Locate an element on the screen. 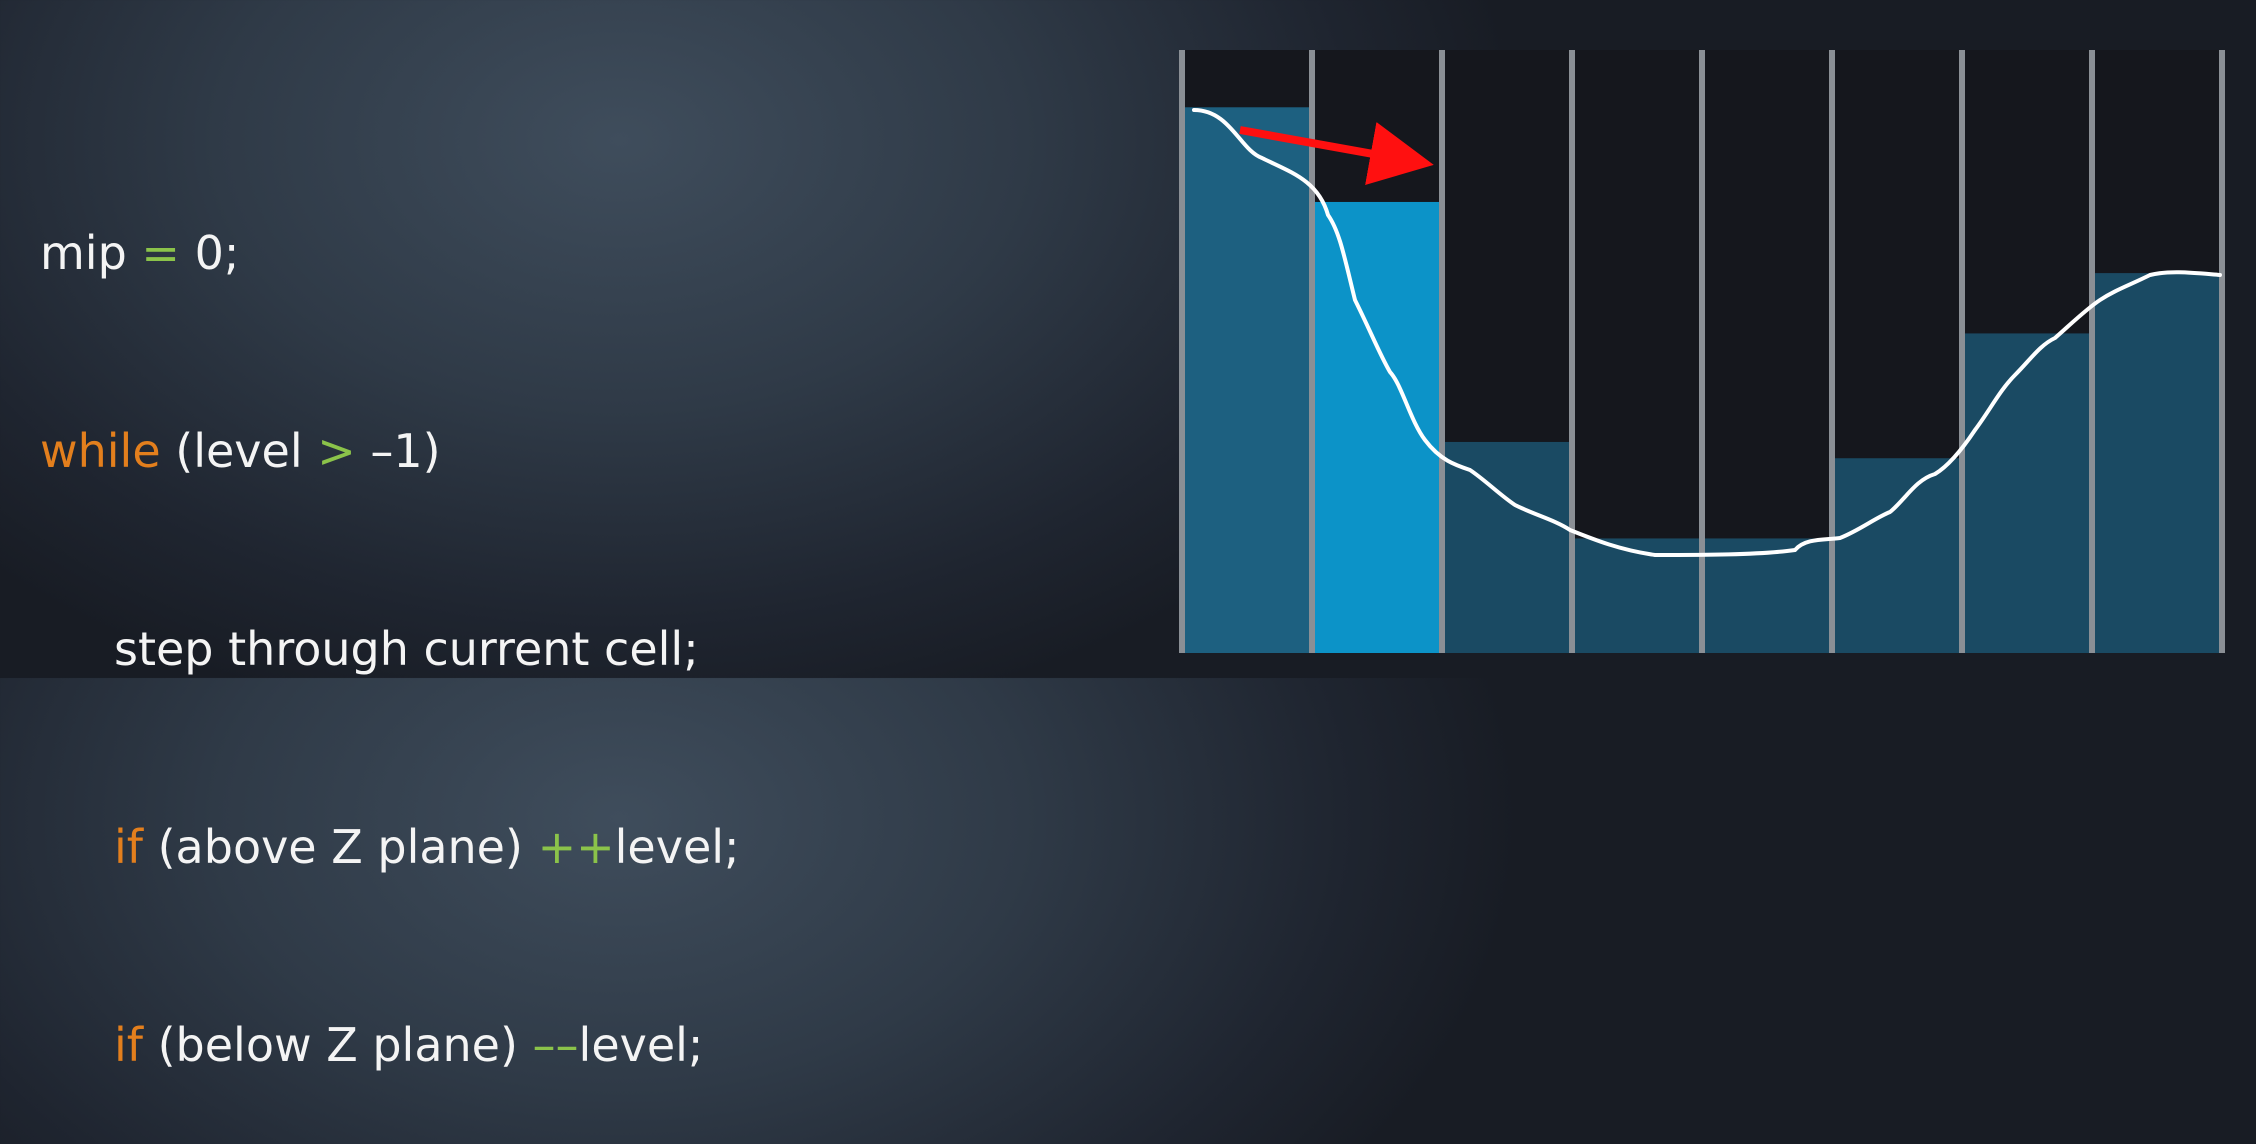  code-line-5: if (below Z plane) ––level; is located at coordinates (409, 1045).